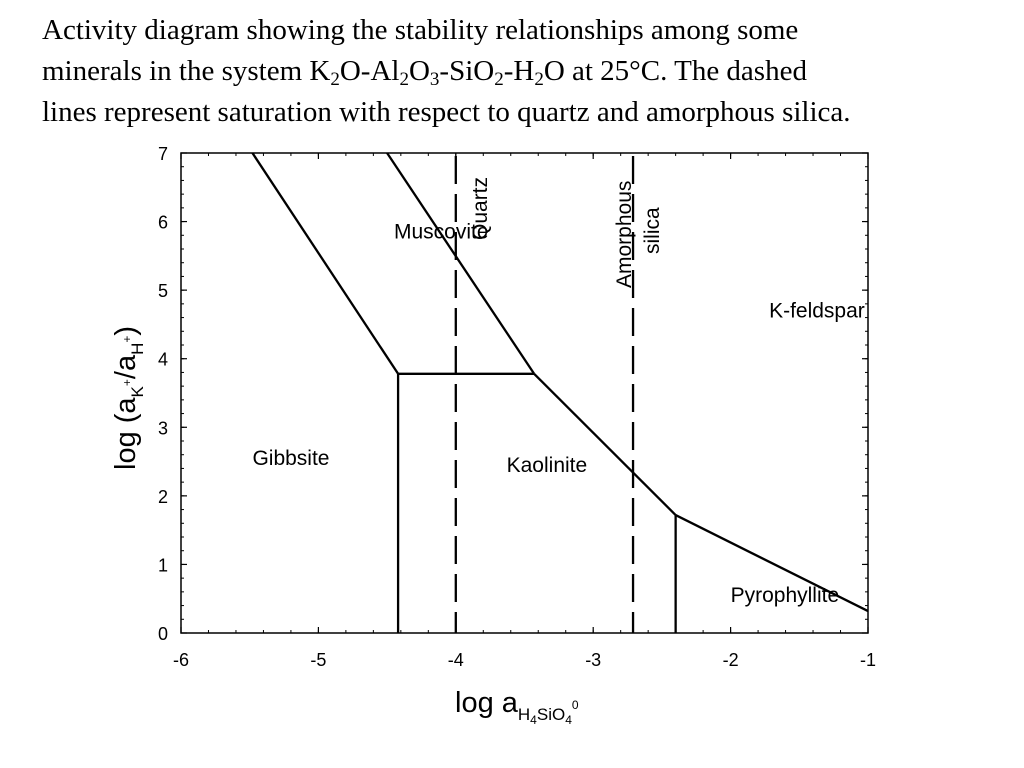  I want to click on boundary-pyrophyllite-kfeldspar, so click(772, 563).